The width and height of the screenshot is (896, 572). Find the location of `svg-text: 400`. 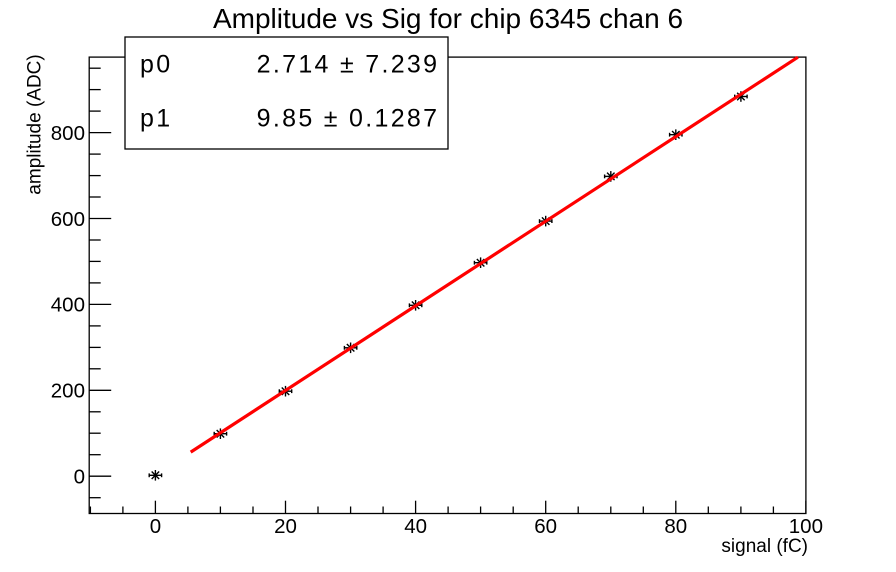

svg-text: 400 is located at coordinates (68, 305).